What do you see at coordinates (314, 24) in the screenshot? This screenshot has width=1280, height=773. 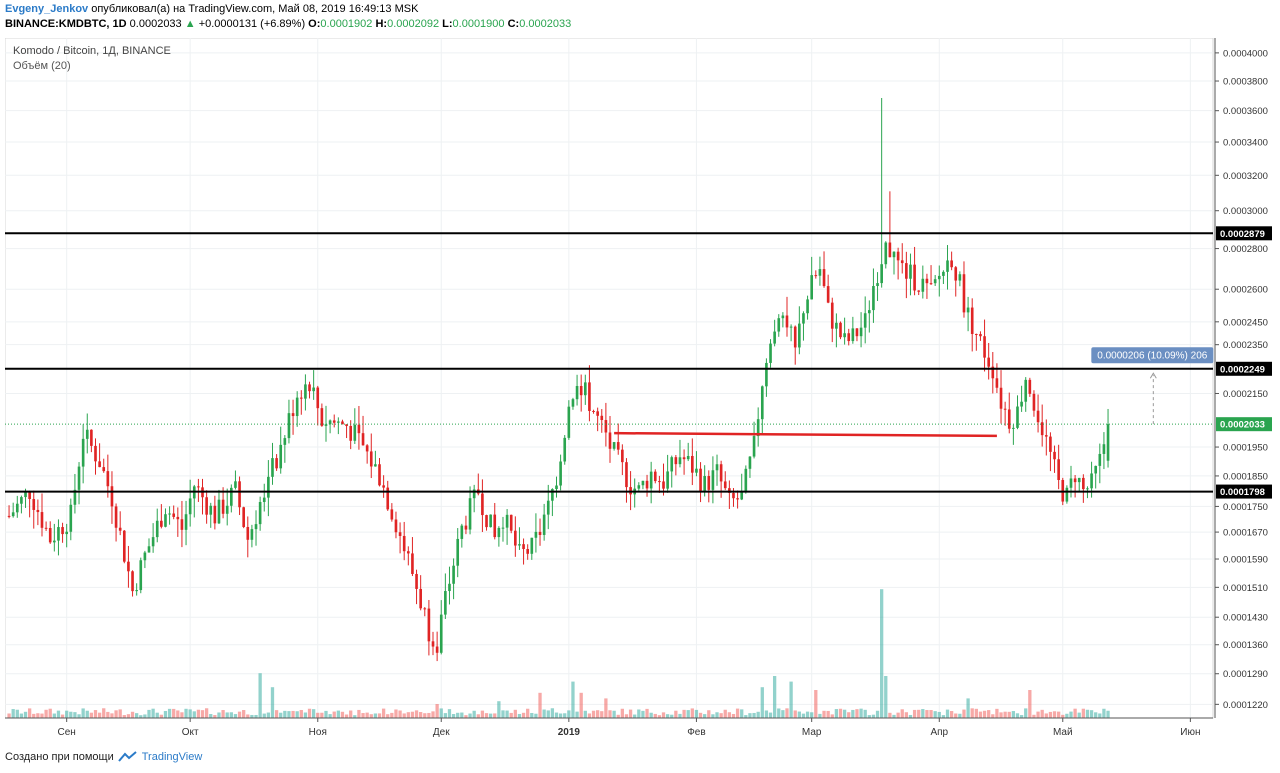 I see `open-label: O:` at bounding box center [314, 24].